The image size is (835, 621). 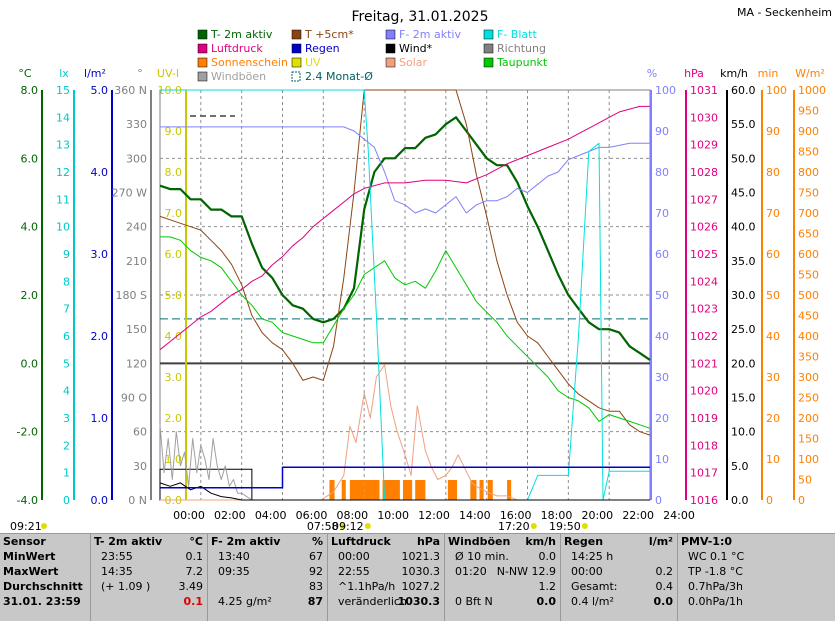 I want to click on press-tick-label: 1024, so click(x=704, y=281).